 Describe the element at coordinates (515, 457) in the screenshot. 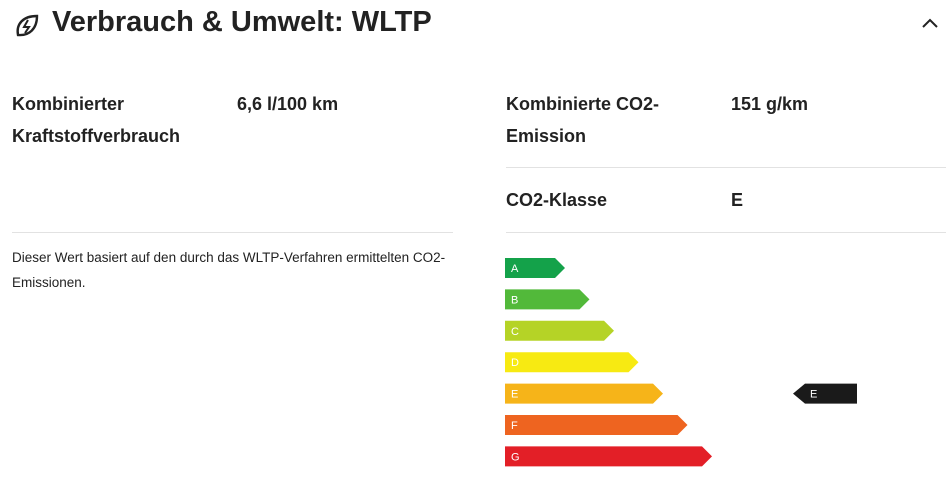

I see `class-letter: G` at that location.